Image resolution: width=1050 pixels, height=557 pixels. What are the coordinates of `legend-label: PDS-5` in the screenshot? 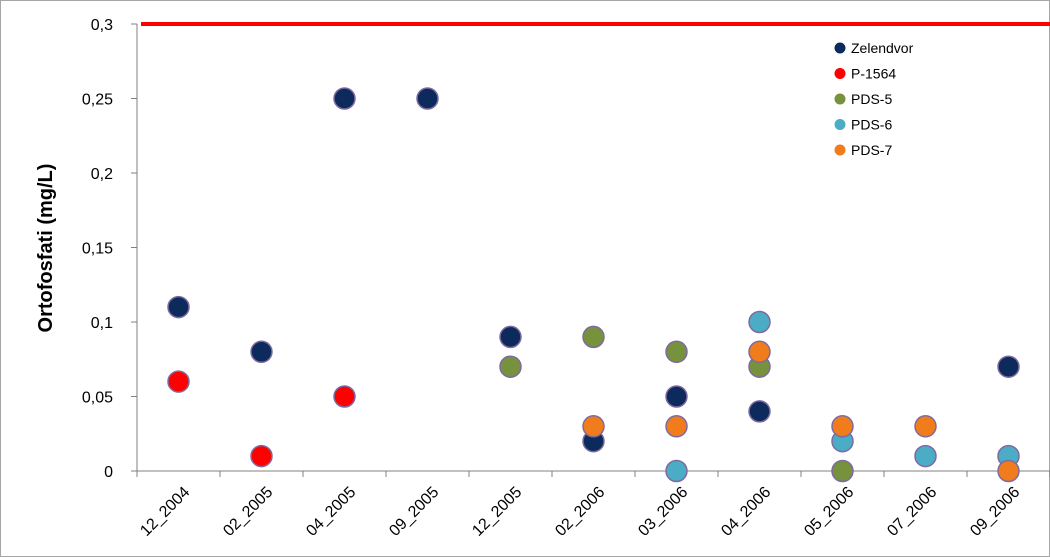 It's located at (871, 99).